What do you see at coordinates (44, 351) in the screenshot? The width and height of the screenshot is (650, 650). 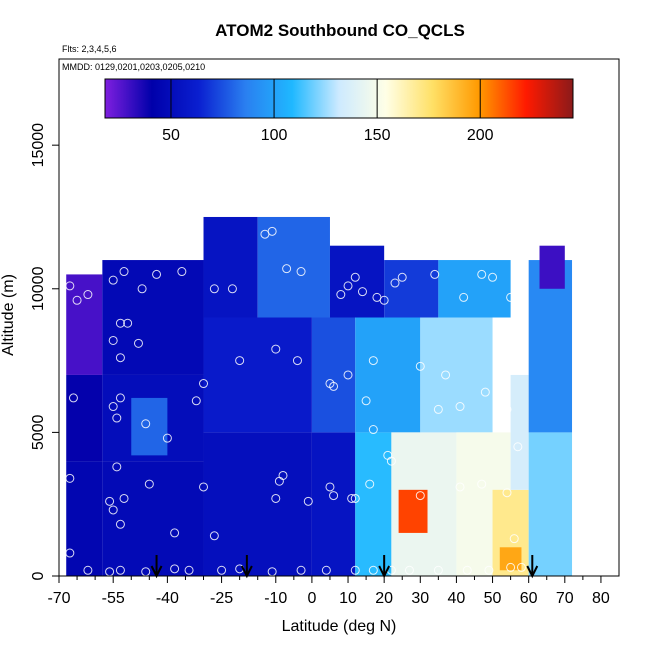 I see `y-axis: 0 5000 10000 15000` at bounding box center [44, 351].